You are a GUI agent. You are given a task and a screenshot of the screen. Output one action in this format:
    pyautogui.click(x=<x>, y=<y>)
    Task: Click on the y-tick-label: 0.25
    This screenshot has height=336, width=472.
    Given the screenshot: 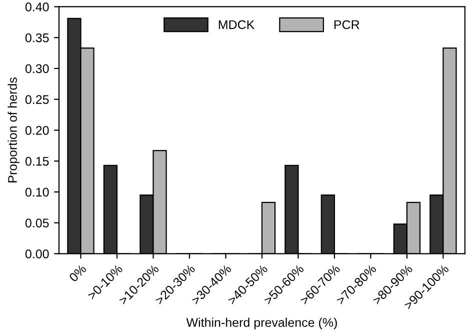 What is the action you would take?
    pyautogui.click(x=37, y=99)
    